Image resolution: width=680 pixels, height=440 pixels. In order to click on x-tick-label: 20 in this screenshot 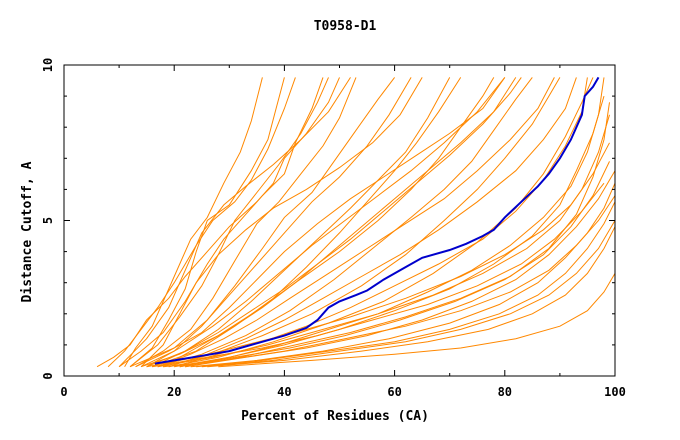, I will do `click(174, 392)`.